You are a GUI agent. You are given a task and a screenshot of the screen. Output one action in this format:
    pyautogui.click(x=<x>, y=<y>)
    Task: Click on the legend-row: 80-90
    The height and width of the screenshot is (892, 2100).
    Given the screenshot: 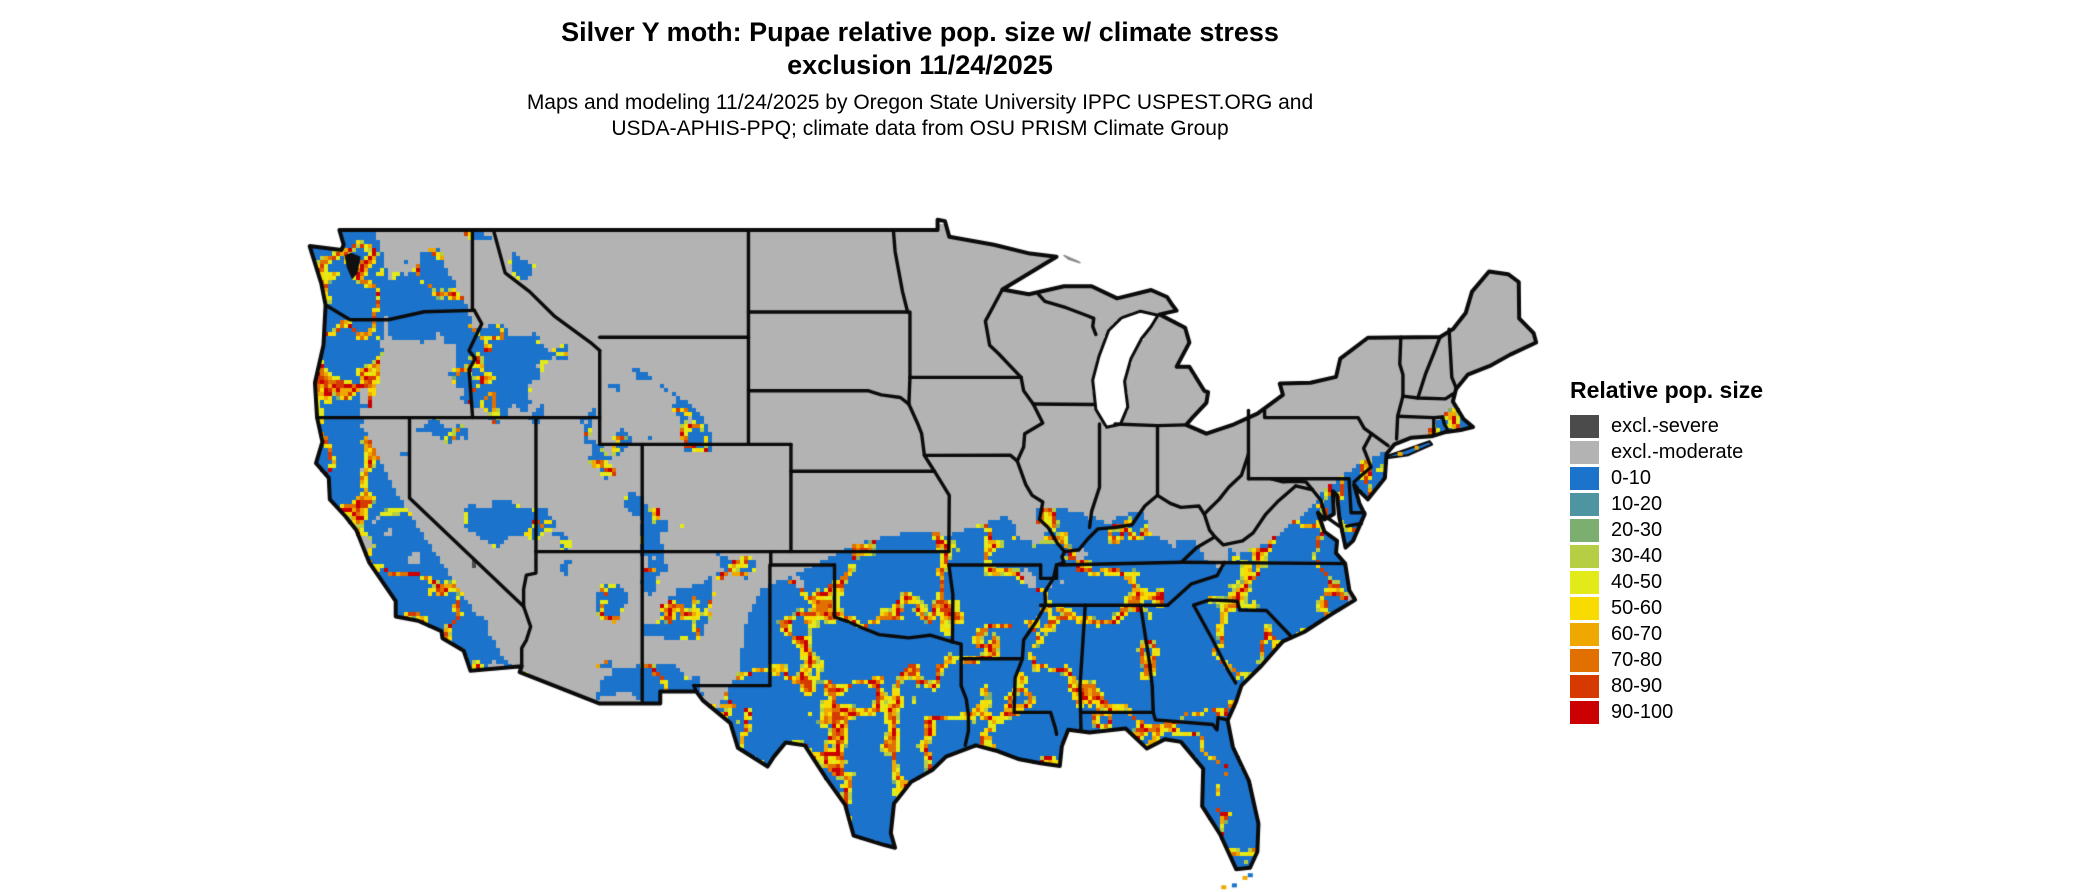 What is the action you would take?
    pyautogui.click(x=1666, y=686)
    